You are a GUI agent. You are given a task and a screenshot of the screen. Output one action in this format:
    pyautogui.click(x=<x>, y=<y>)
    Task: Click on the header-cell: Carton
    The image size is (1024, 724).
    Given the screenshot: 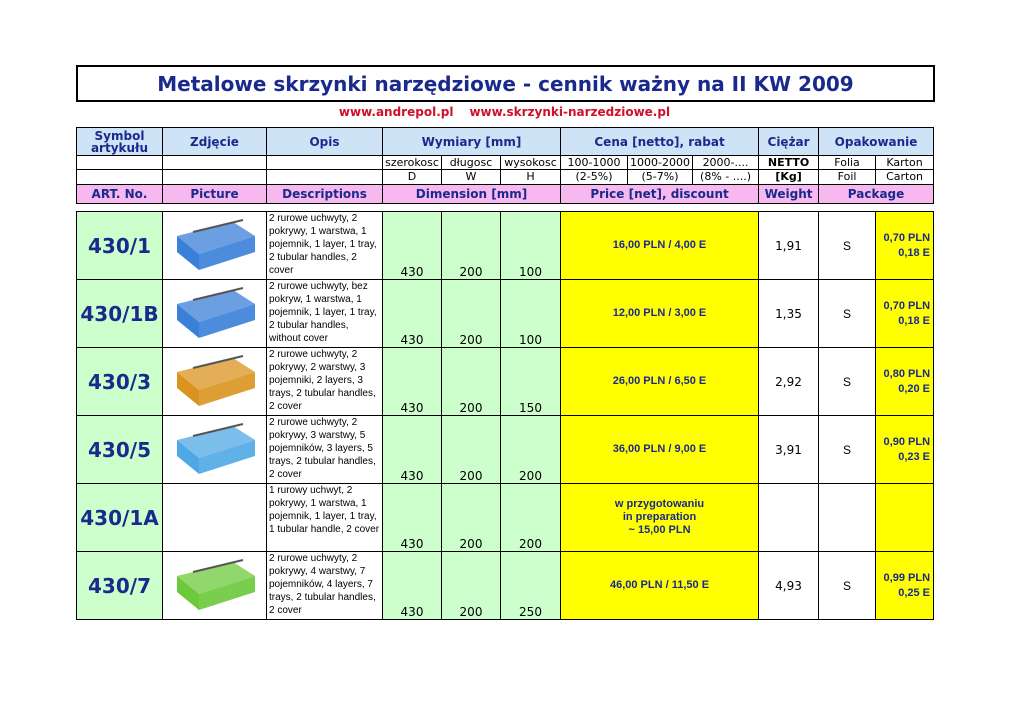 What is the action you would take?
    pyautogui.click(x=905, y=177)
    